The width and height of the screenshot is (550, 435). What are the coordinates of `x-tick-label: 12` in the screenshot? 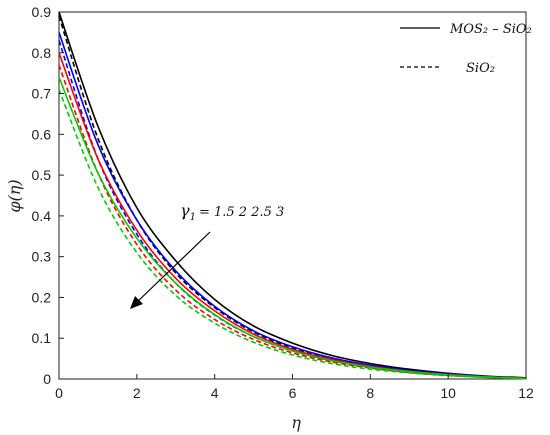 It's located at (526, 393).